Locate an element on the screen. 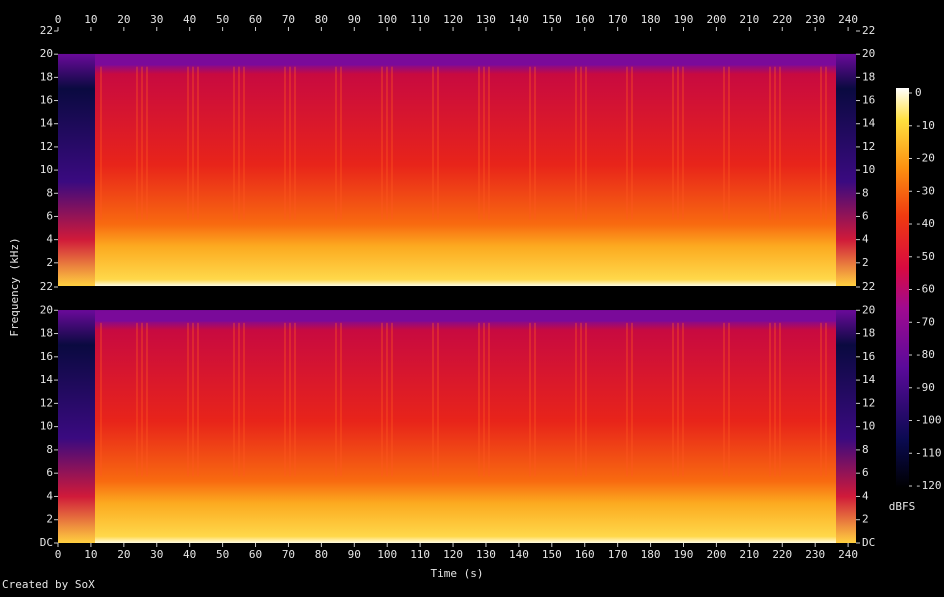  x-tick-label: 160 is located at coordinates (585, 554).